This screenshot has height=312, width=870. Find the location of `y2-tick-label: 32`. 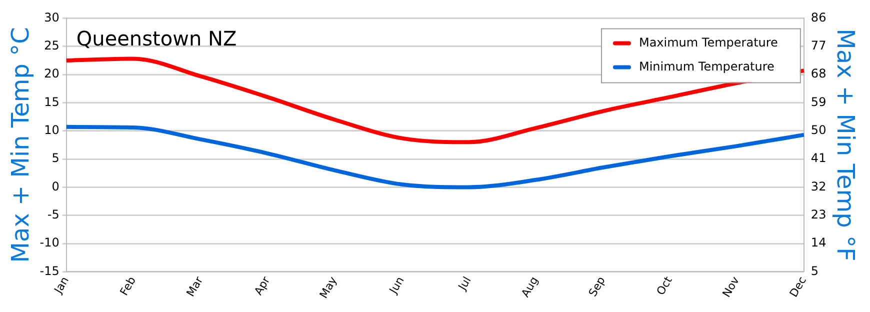

y2-tick-label: 32 is located at coordinates (818, 186).